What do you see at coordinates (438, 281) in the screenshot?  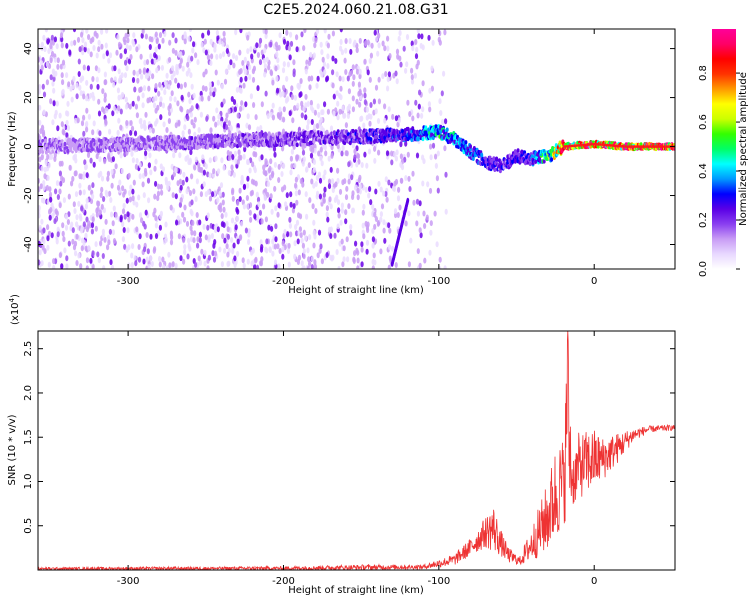 I see `spectrogram-x-tick-label: -100` at bounding box center [438, 281].